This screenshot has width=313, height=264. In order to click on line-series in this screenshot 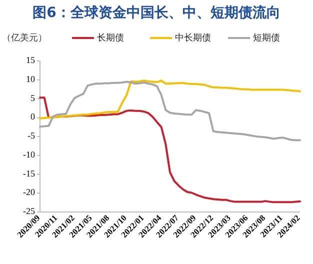, I will do `click(170, 100)`.